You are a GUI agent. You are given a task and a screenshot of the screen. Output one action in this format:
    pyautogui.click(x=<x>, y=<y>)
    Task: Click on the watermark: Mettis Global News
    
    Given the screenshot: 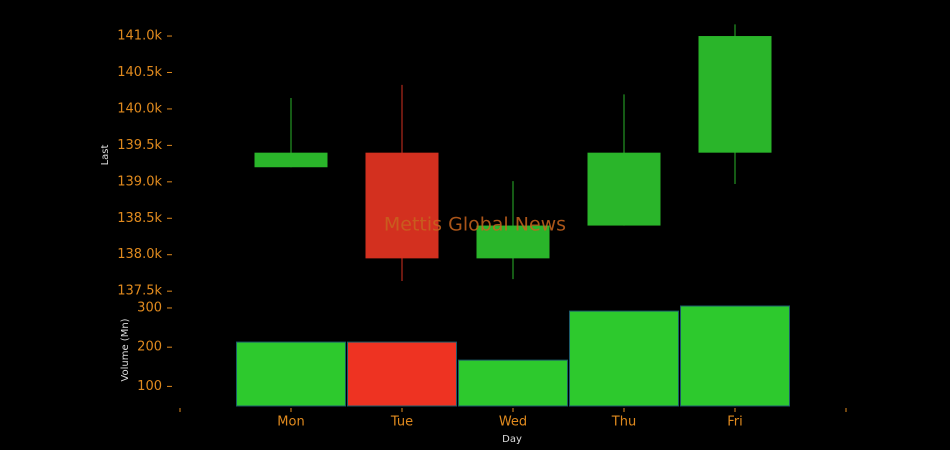 What is the action you would take?
    pyautogui.click(x=475, y=225)
    